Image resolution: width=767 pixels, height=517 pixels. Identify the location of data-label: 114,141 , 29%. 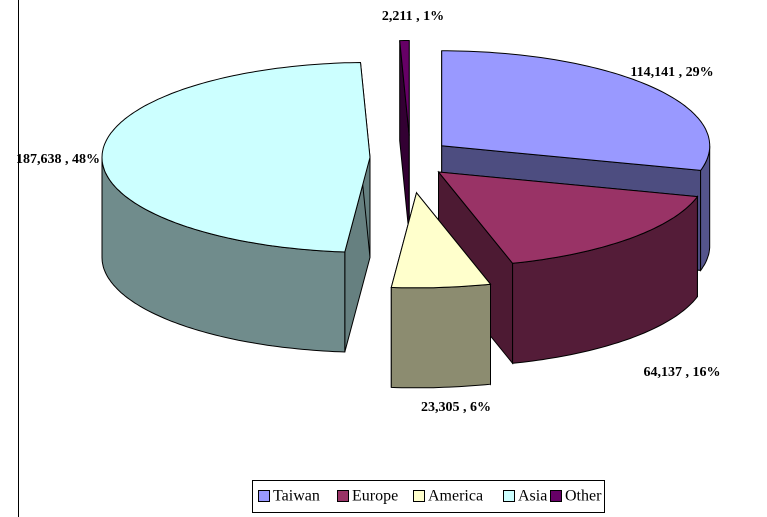
(671, 72).